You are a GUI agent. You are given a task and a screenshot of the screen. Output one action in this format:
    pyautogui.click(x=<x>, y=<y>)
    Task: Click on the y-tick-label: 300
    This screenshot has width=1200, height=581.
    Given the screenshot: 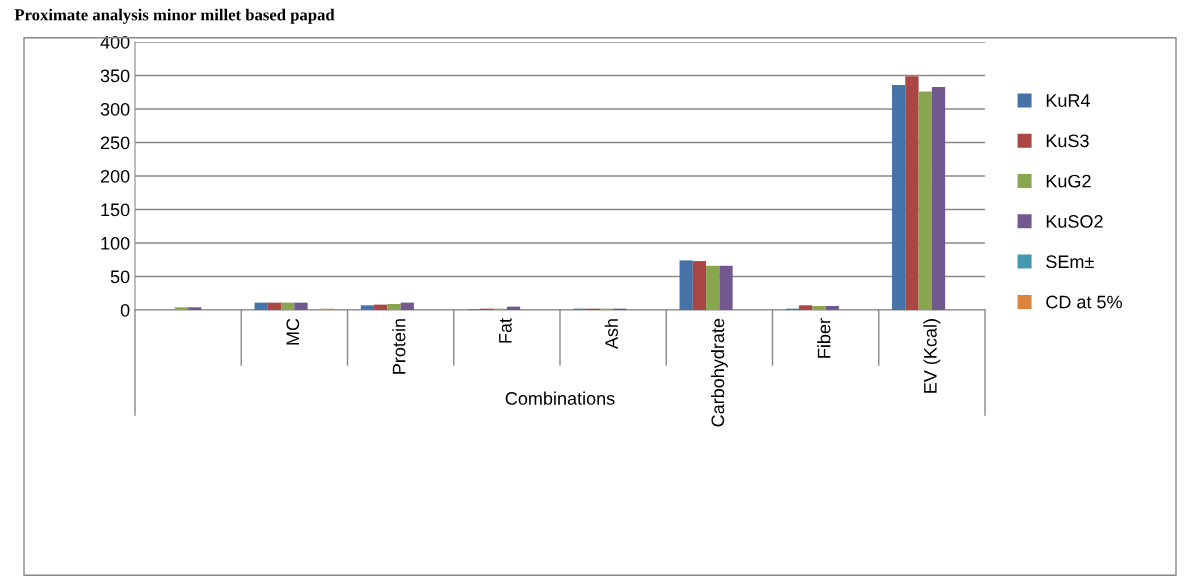 What is the action you would take?
    pyautogui.click(x=115, y=109)
    